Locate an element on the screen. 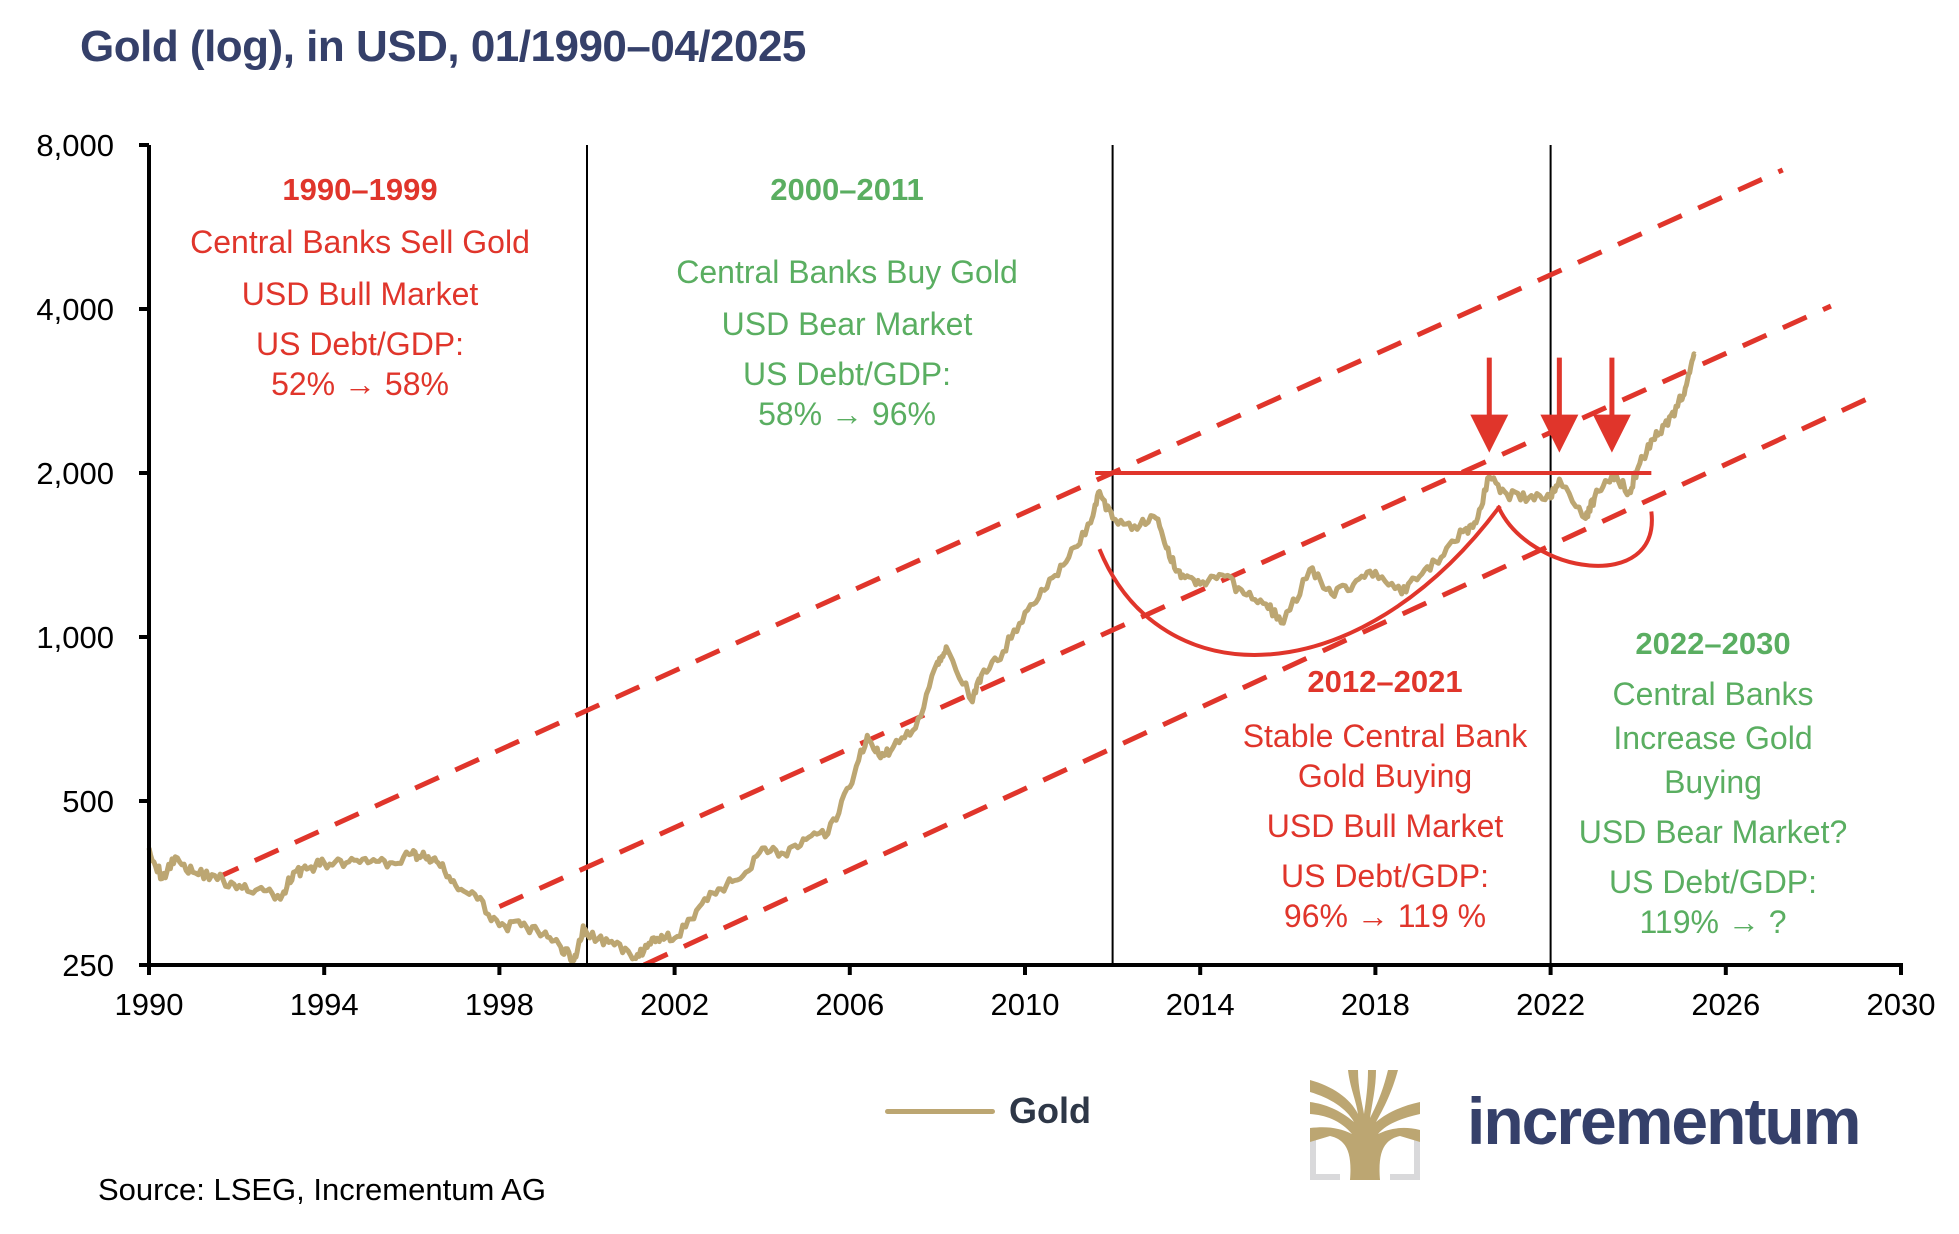 The width and height of the screenshot is (1959, 1234). x-tick-label: 2014 is located at coordinates (1200, 1004).